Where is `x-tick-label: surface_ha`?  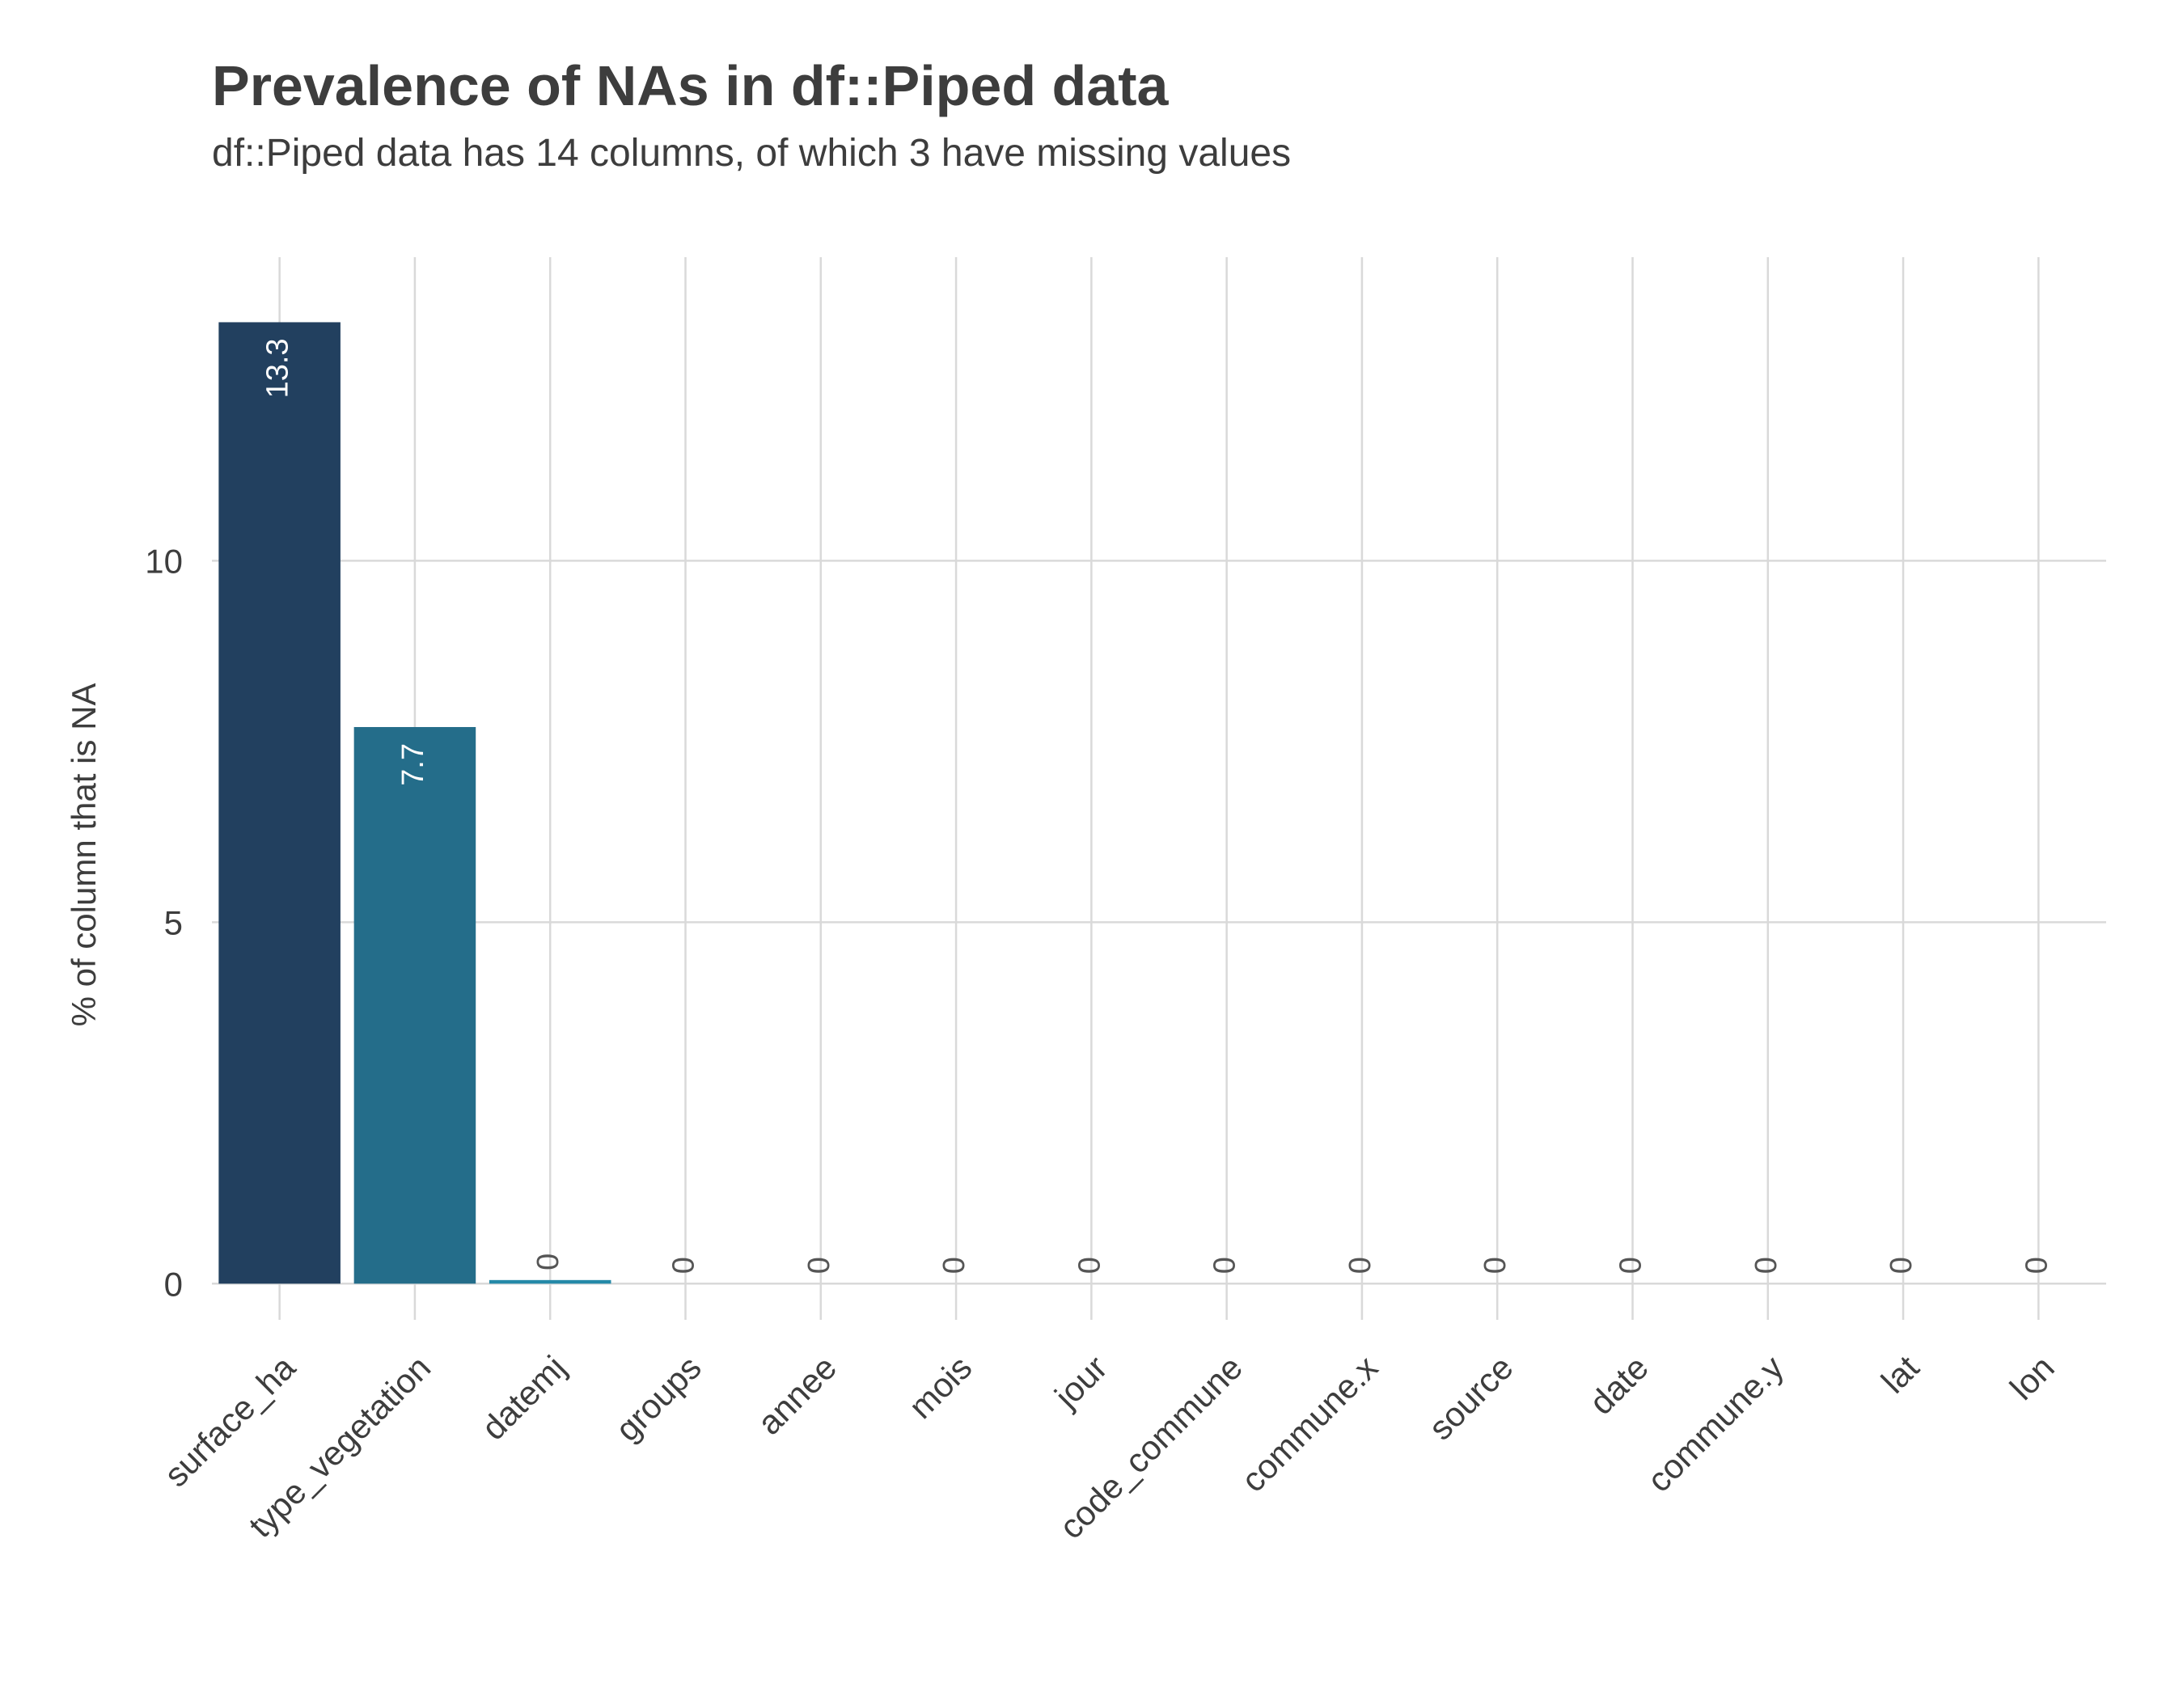 x-tick-label: surface_ha is located at coordinates (230, 1421).